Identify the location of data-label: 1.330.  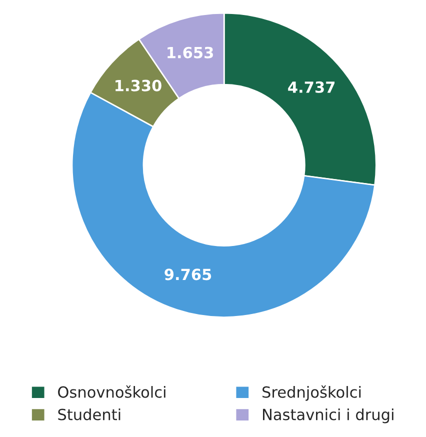
(139, 86).